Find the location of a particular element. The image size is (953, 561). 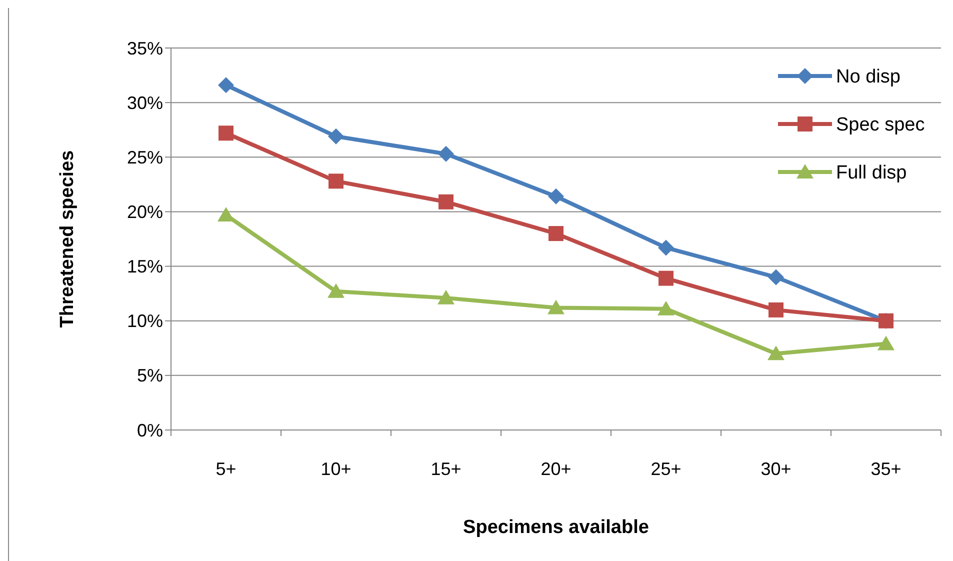

x-tick-label: 25+ is located at coordinates (666, 469).